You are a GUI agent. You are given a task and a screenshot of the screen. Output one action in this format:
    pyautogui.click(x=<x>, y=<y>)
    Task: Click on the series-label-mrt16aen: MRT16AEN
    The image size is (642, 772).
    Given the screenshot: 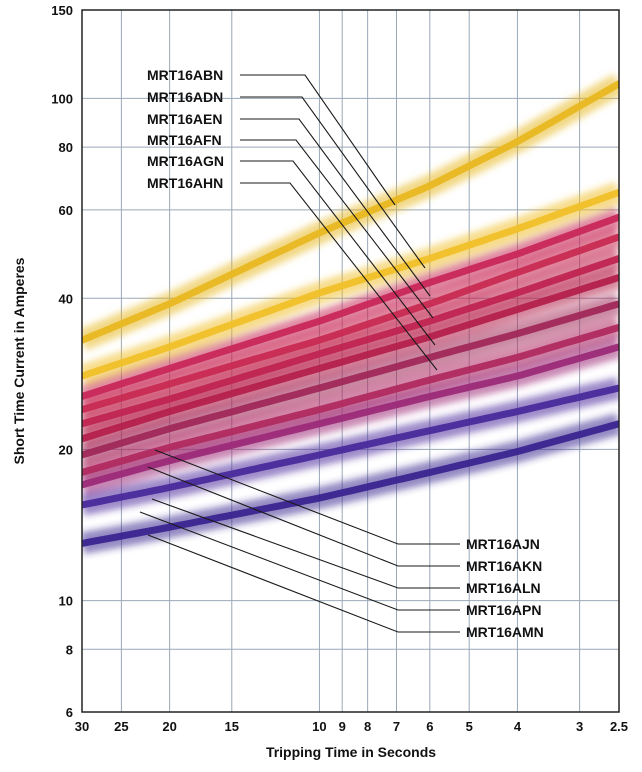 What is the action you would take?
    pyautogui.click(x=184, y=119)
    